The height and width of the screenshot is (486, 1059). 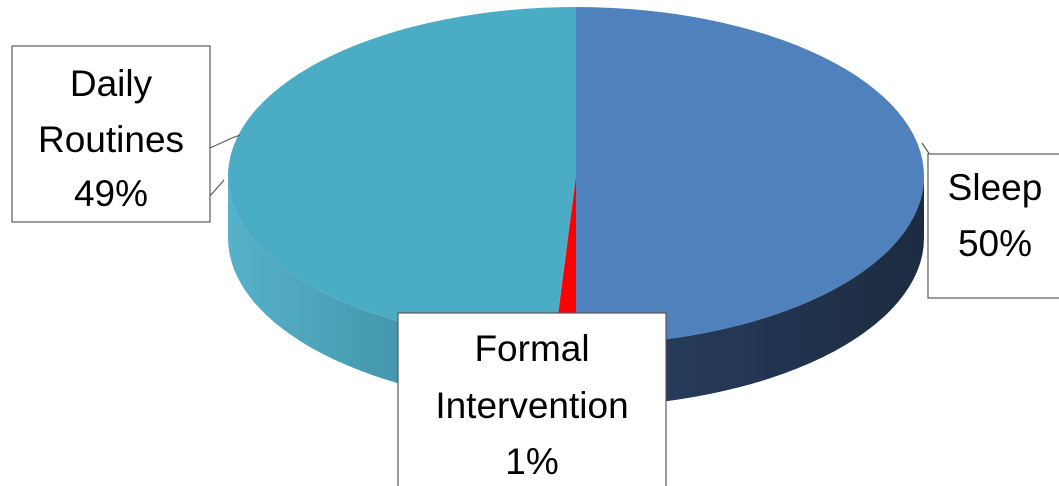 I want to click on sleep-percent: 50%, so click(x=995, y=243).